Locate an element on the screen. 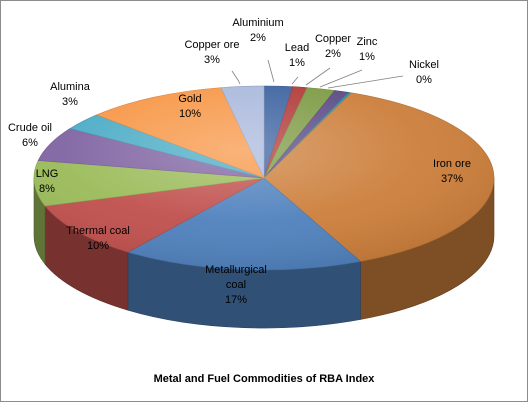 The image size is (528, 402). leader-lead is located at coordinates (295, 80).